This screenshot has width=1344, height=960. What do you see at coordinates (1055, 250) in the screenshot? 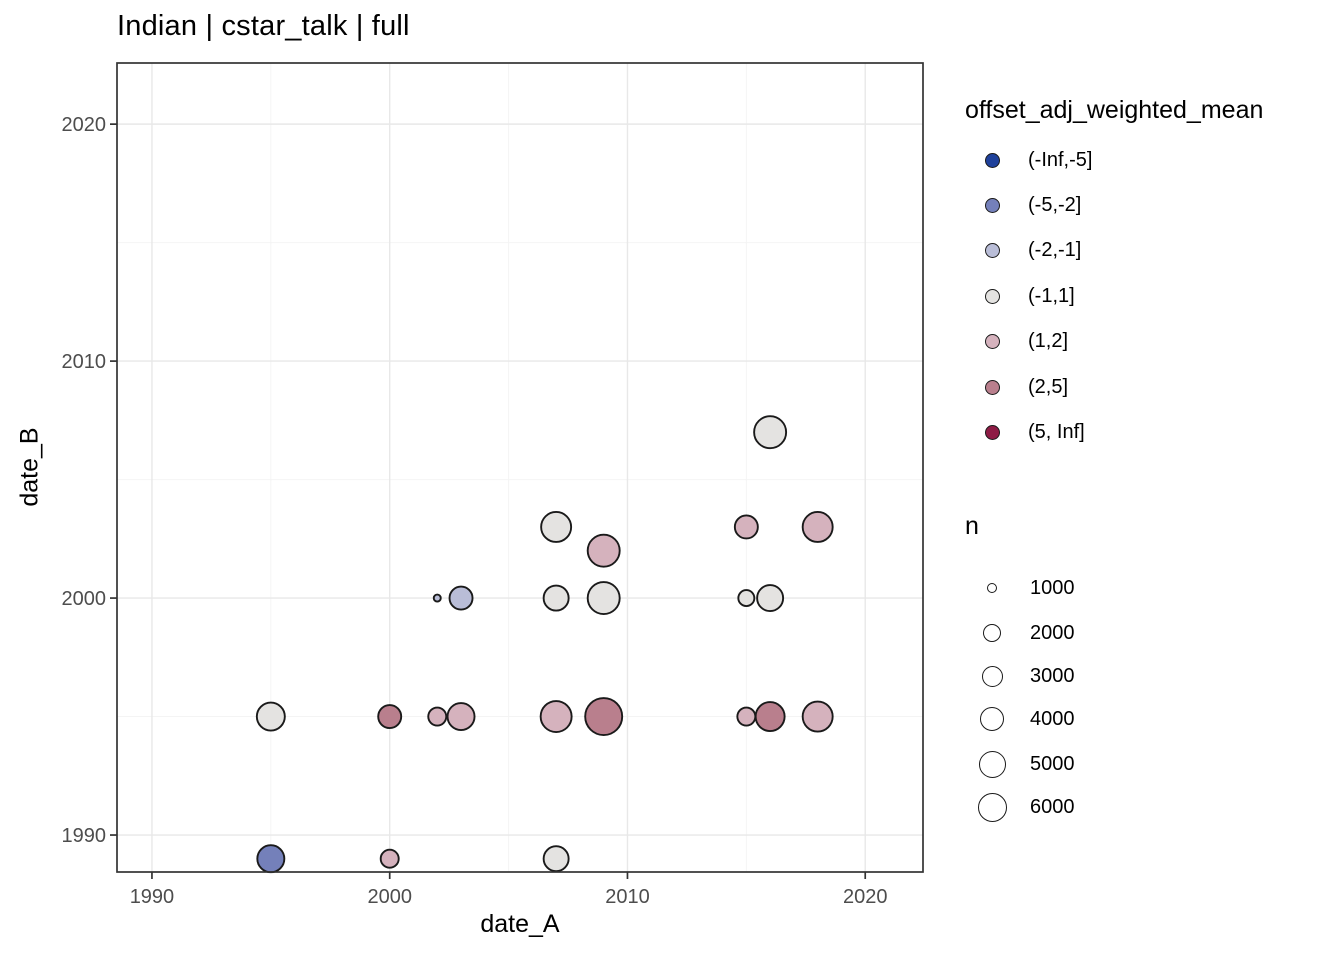
I see `color-legend-label: (-2,-1]` at bounding box center [1055, 250].